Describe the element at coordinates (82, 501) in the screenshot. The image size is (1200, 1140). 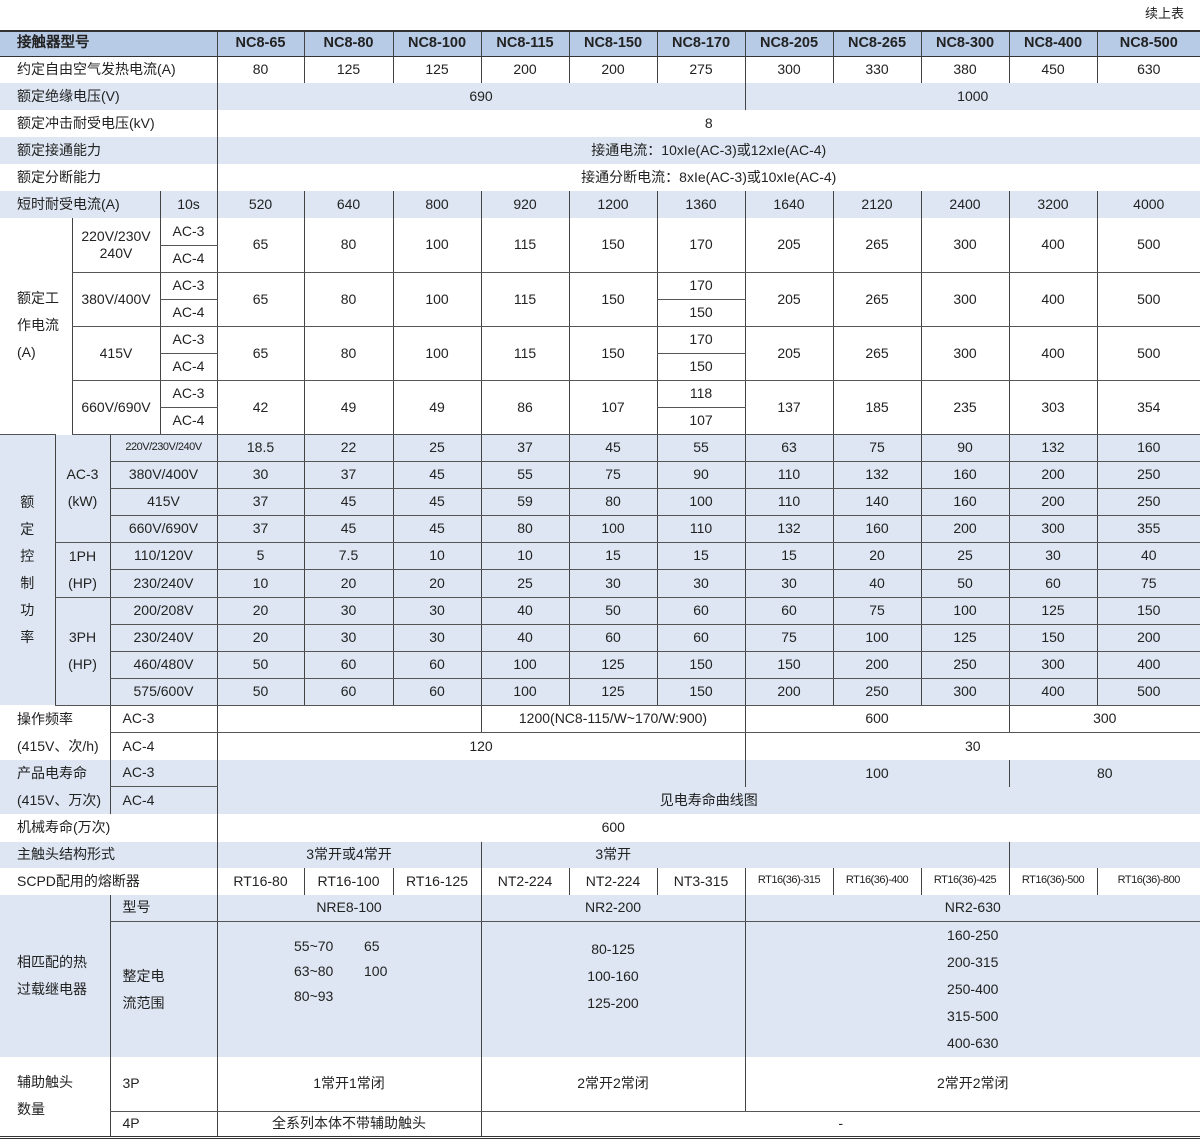
I see `text-line: (kW)` at that location.